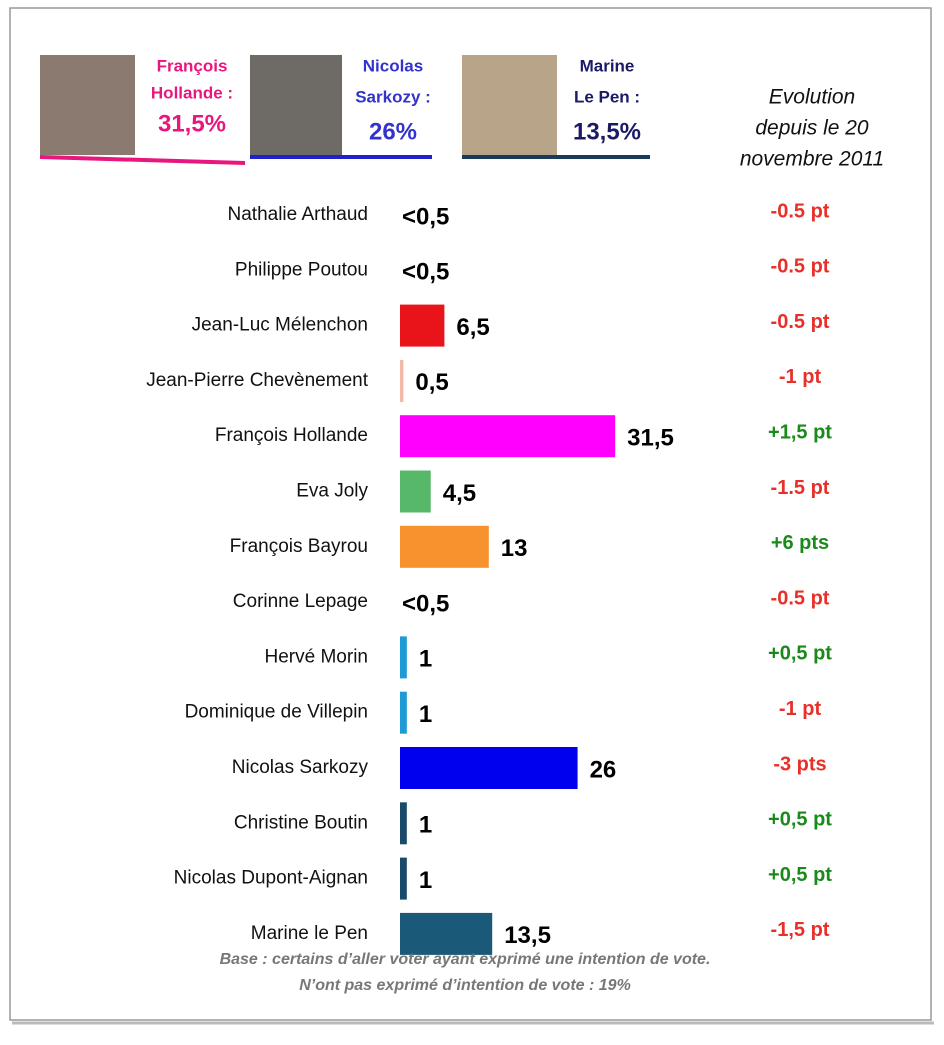  What do you see at coordinates (271, 878) in the screenshot?
I see `category-label: Nicolas Dupont-Aignan` at bounding box center [271, 878].